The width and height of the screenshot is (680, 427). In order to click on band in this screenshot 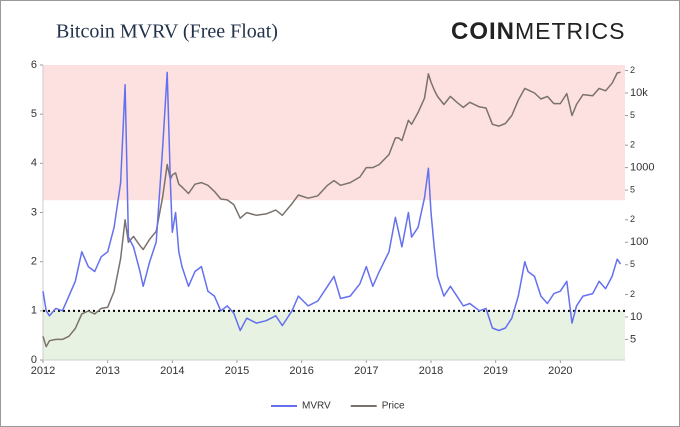, I will do `click(334, 335)`.